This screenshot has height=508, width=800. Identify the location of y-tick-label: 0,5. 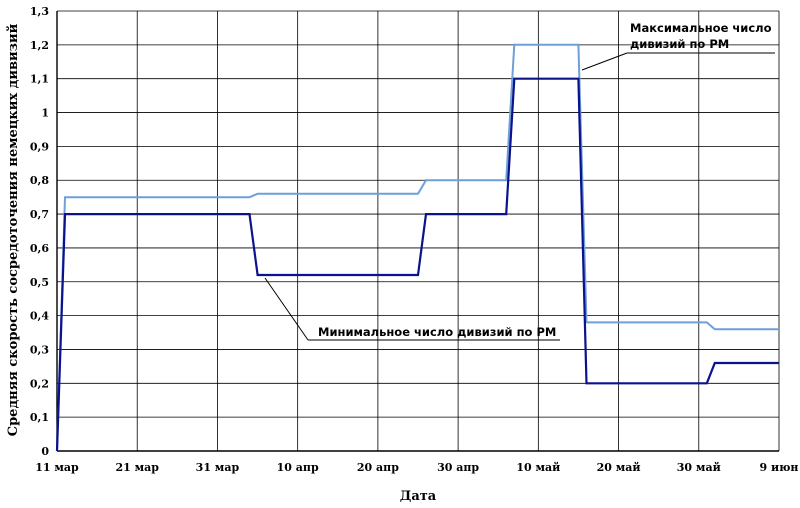
(39, 282).